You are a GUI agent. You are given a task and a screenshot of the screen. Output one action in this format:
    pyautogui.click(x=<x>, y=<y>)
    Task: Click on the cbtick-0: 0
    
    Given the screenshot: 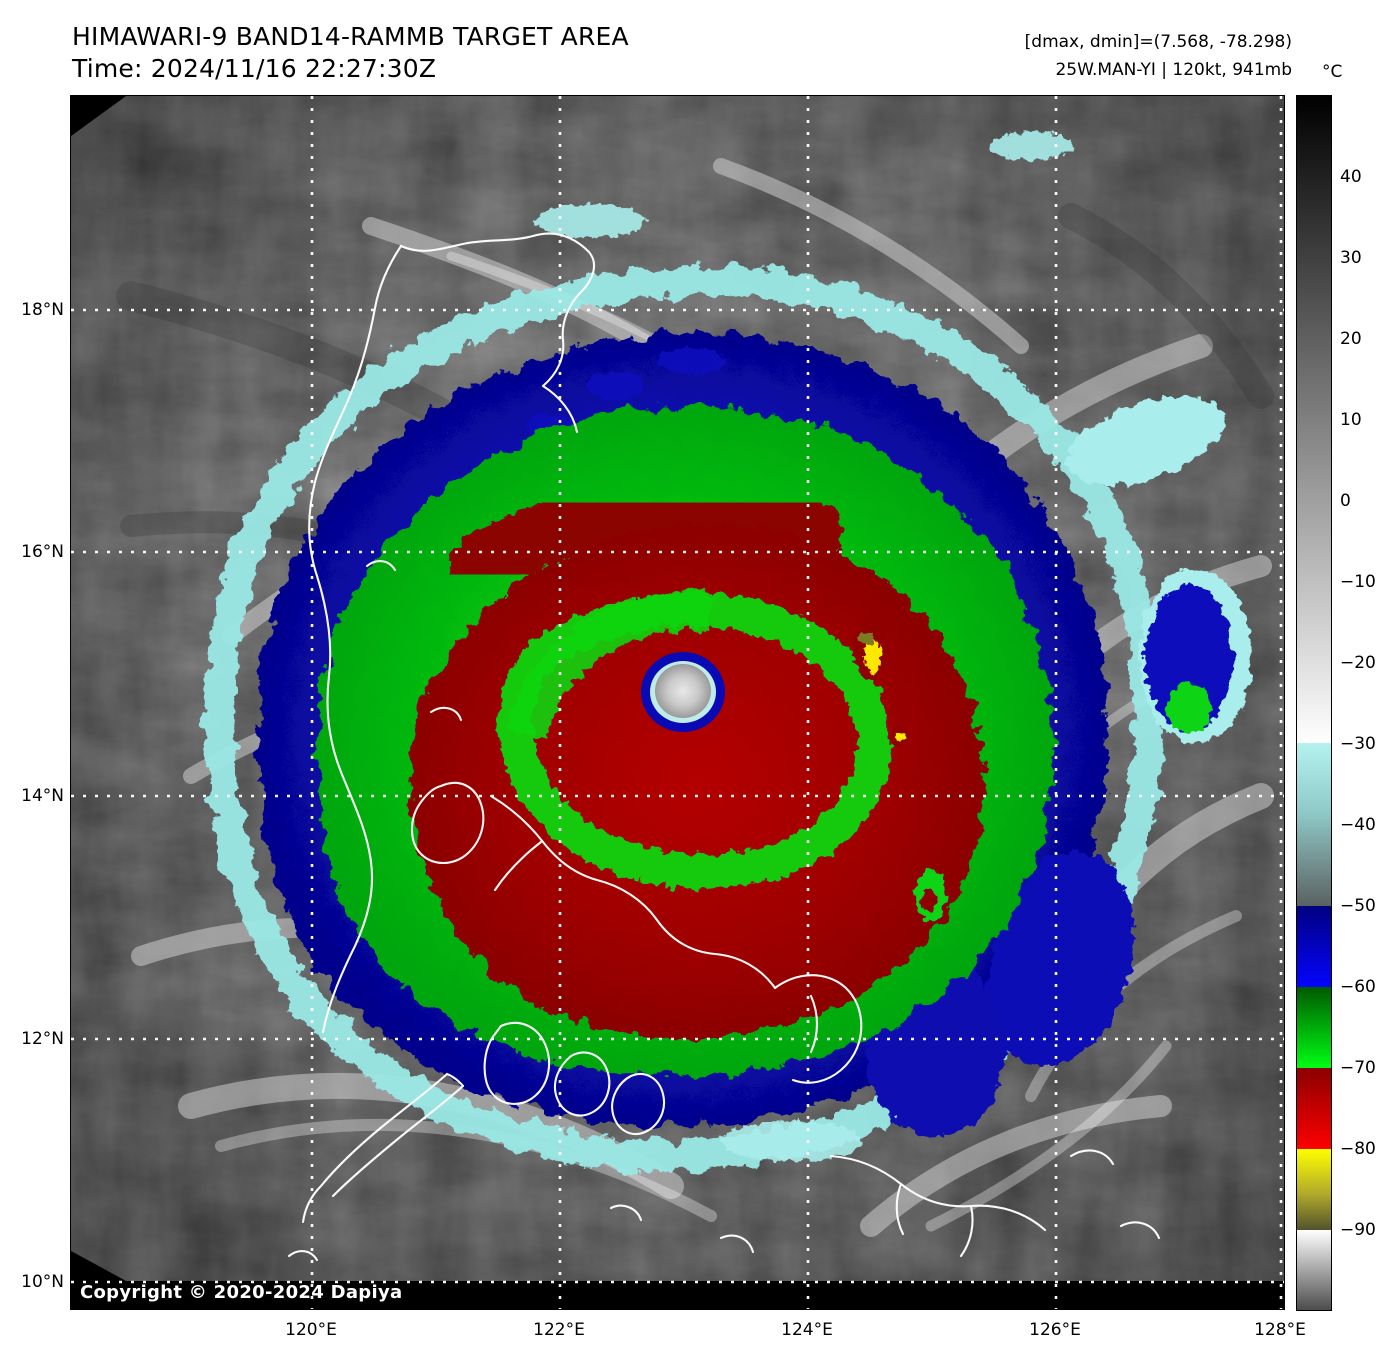 What is the action you would take?
    pyautogui.click(x=1345, y=501)
    